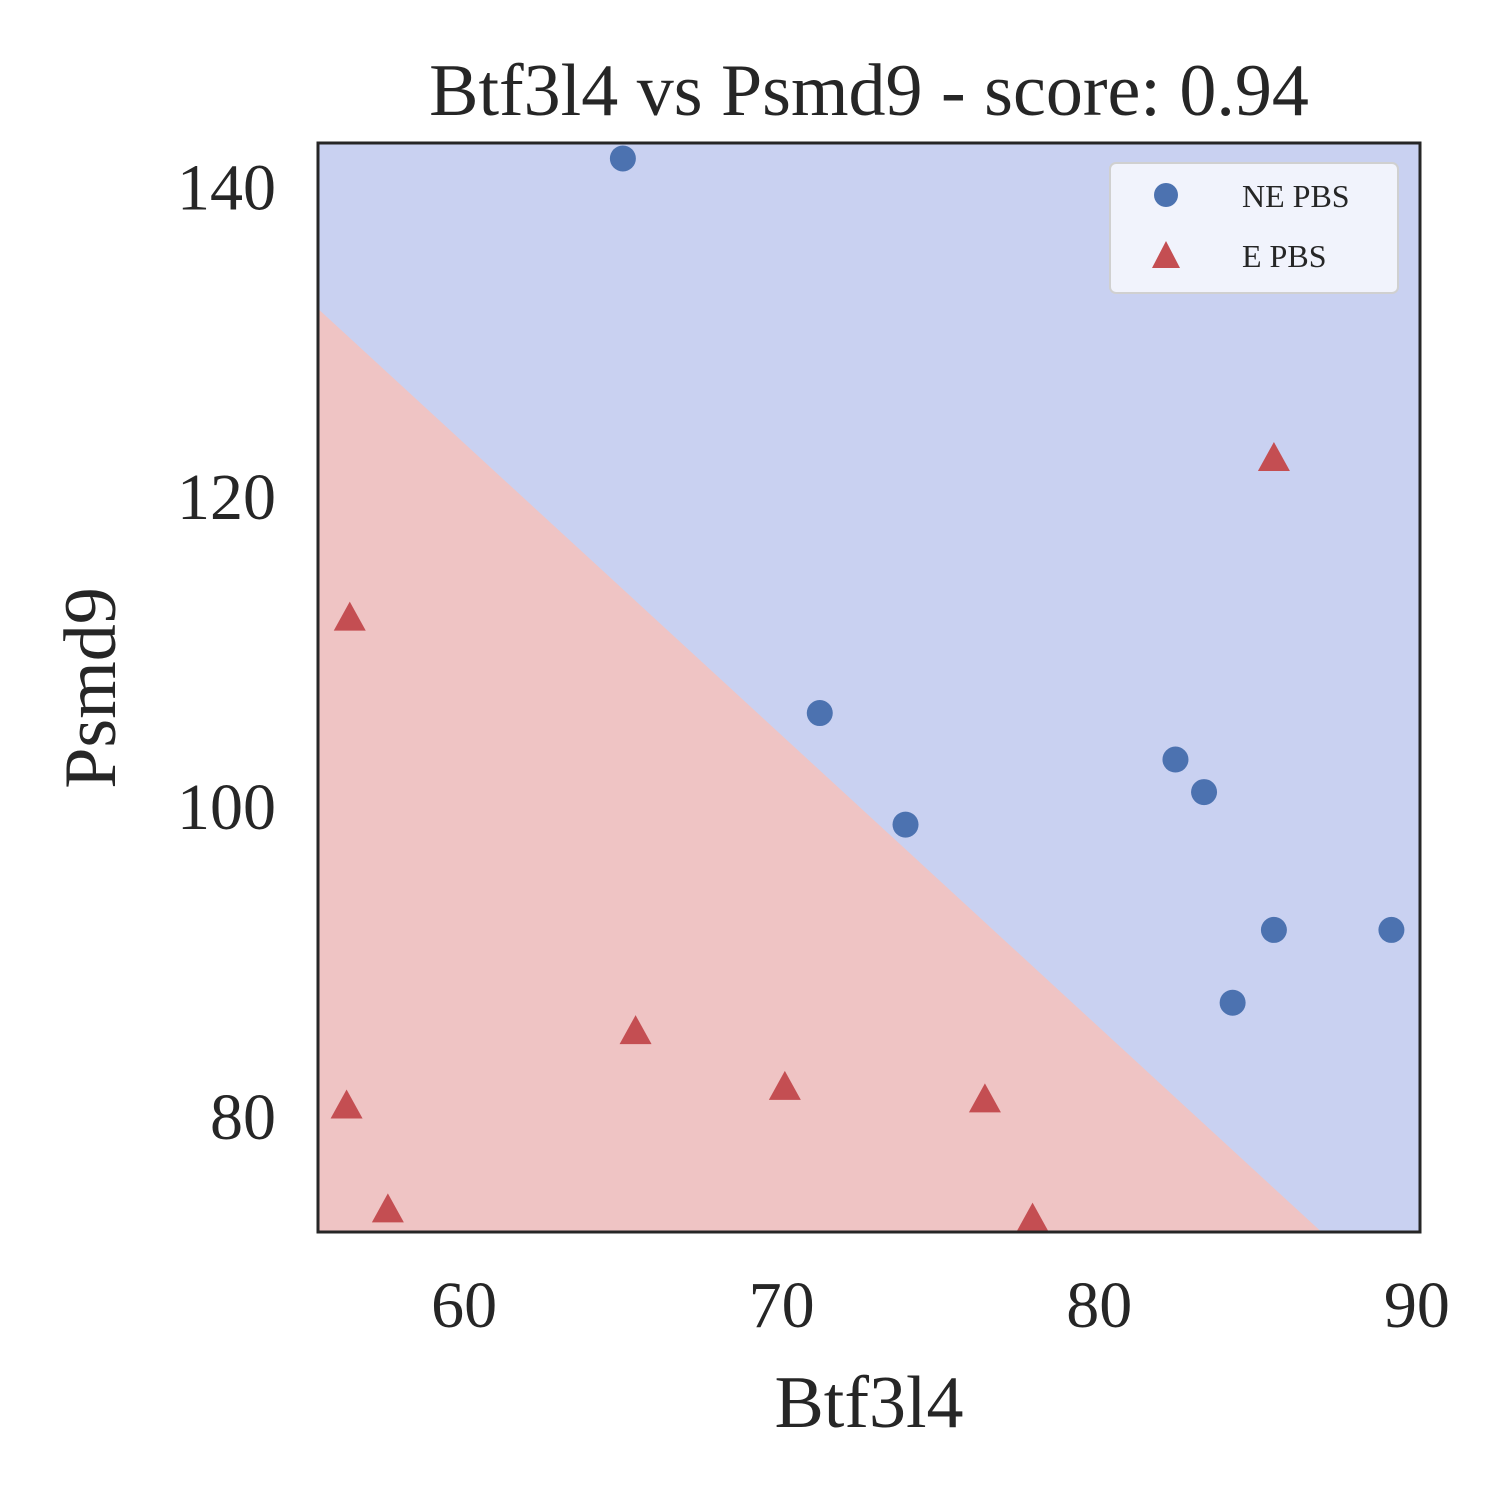 This screenshot has width=1500, height=1500. What do you see at coordinates (1166, 254) in the screenshot?
I see `legend-e-pbs-marker` at bounding box center [1166, 254].